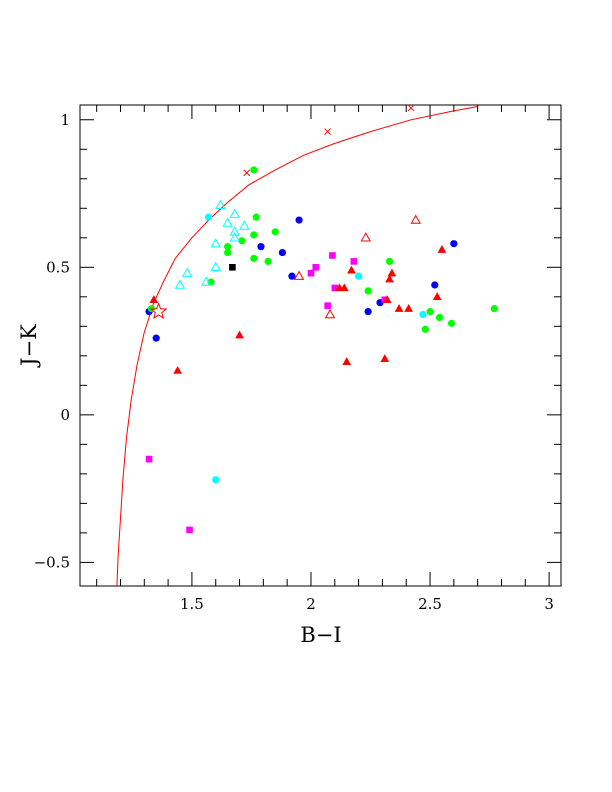  Describe the element at coordinates (65, 415) in the screenshot. I see `y-tick-label: 0` at that location.